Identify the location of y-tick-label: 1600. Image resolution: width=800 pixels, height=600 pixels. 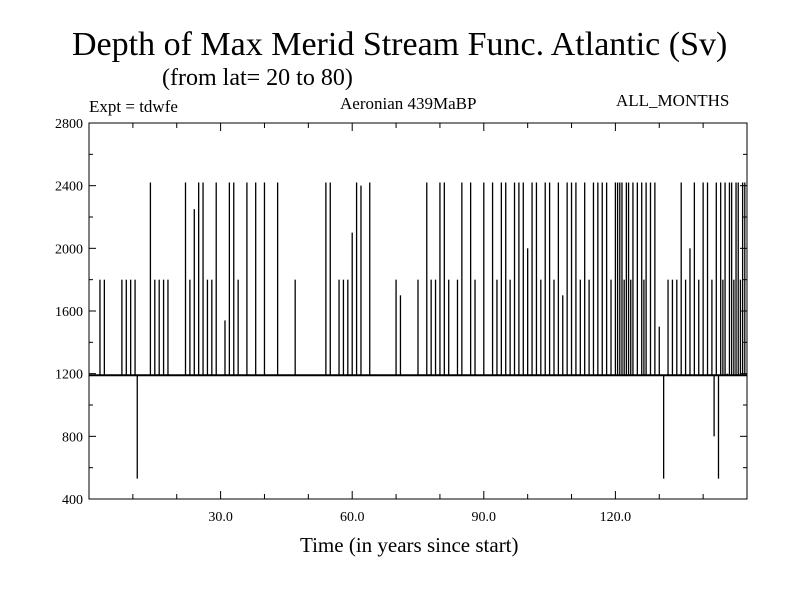
(69, 312).